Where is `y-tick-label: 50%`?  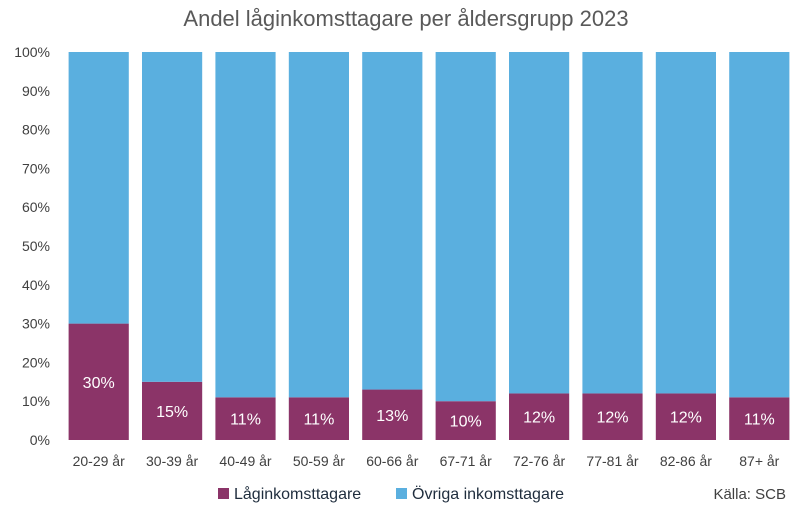
y-tick-label: 50% is located at coordinates (36, 246).